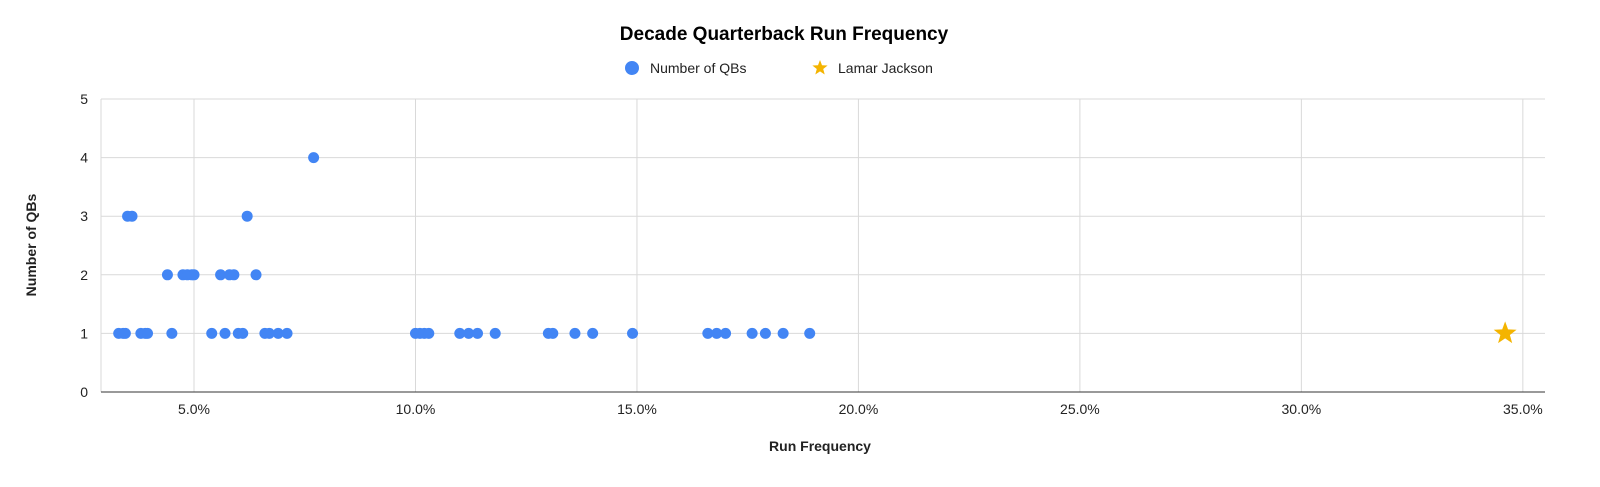 The width and height of the screenshot is (1600, 487). What do you see at coordinates (31, 244) in the screenshot?
I see `y-axis-title: Number of QBs` at bounding box center [31, 244].